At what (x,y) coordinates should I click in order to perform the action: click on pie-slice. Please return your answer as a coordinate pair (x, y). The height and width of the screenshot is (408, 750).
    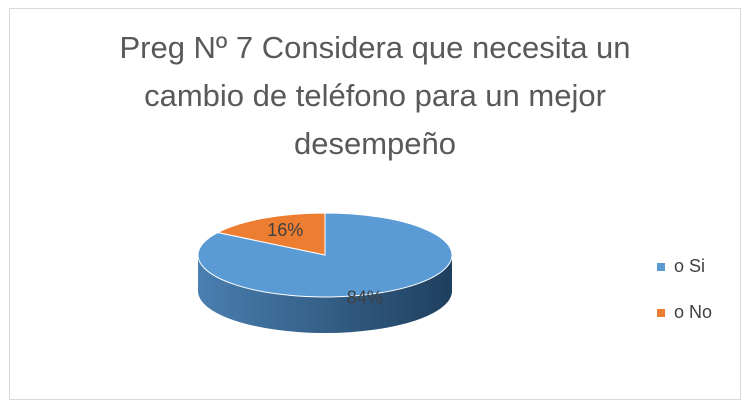
    Looking at the image, I should click on (271, 234).